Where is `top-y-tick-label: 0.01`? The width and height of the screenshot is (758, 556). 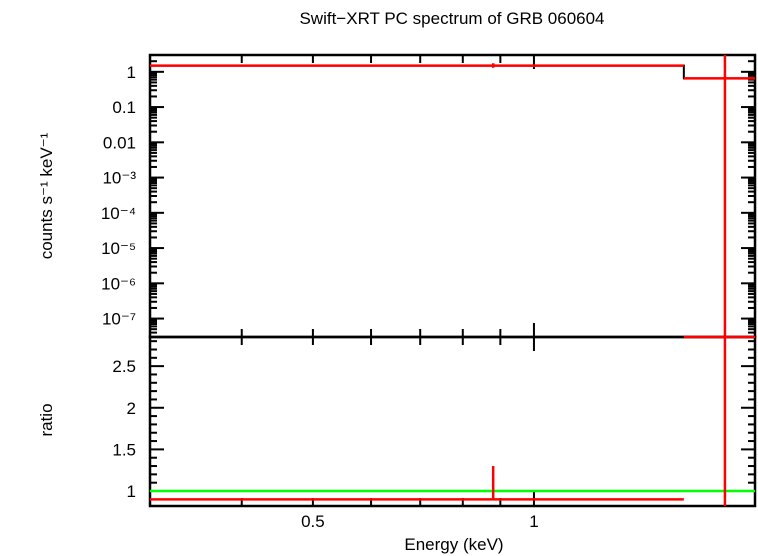 top-y-tick-label: 0.01 is located at coordinates (119, 142).